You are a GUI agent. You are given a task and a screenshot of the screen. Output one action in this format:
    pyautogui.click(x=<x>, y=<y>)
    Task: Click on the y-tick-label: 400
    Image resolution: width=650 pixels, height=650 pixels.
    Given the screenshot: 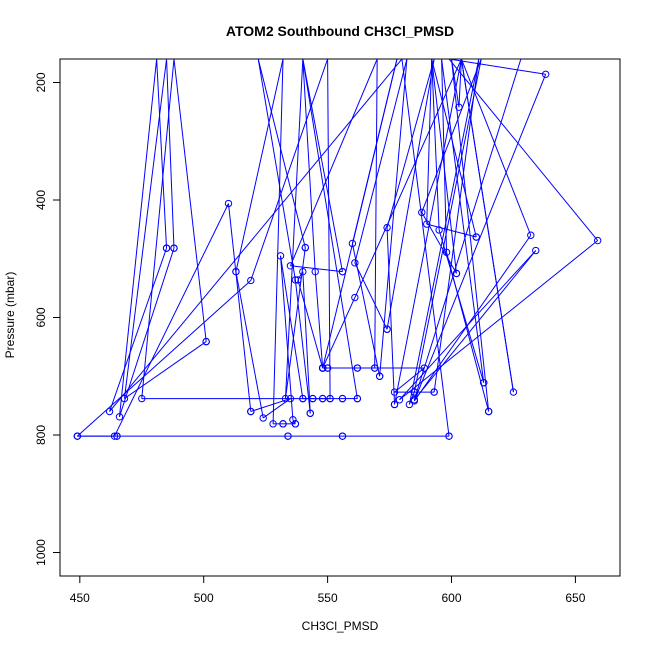 What is the action you would take?
    pyautogui.click(x=41, y=200)
    